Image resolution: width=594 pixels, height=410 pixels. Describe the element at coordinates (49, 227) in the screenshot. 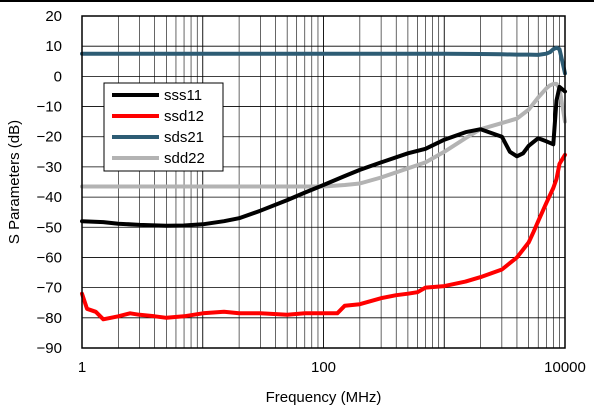

I see `y-tick-label: −50` at that location.